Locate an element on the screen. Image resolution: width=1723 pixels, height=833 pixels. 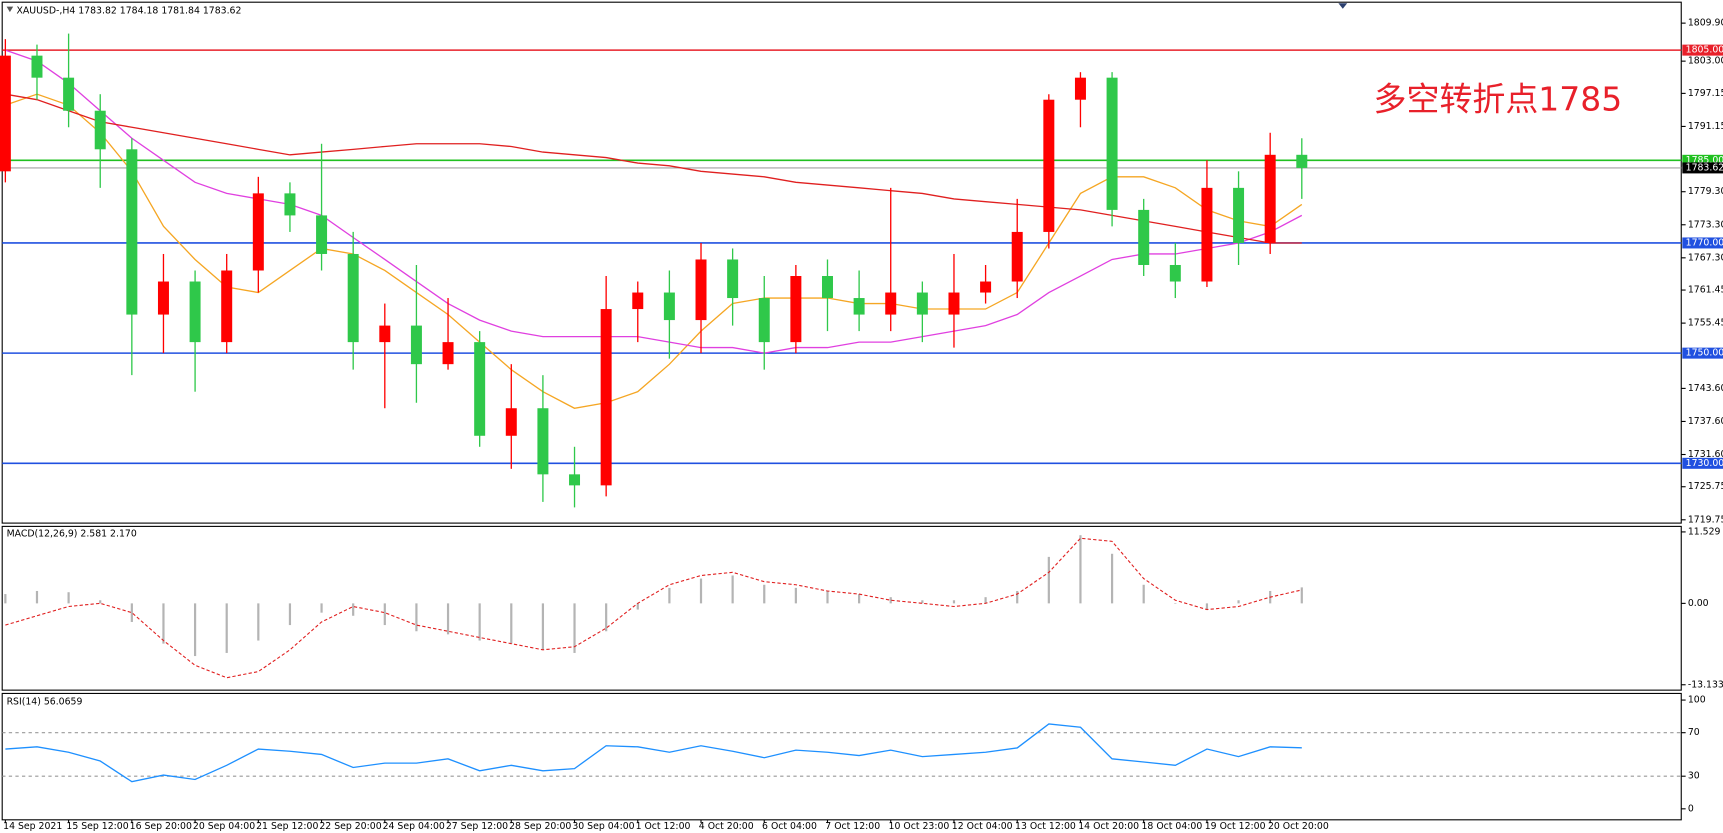
y-tick-label: 30 is located at coordinates (1694, 776).